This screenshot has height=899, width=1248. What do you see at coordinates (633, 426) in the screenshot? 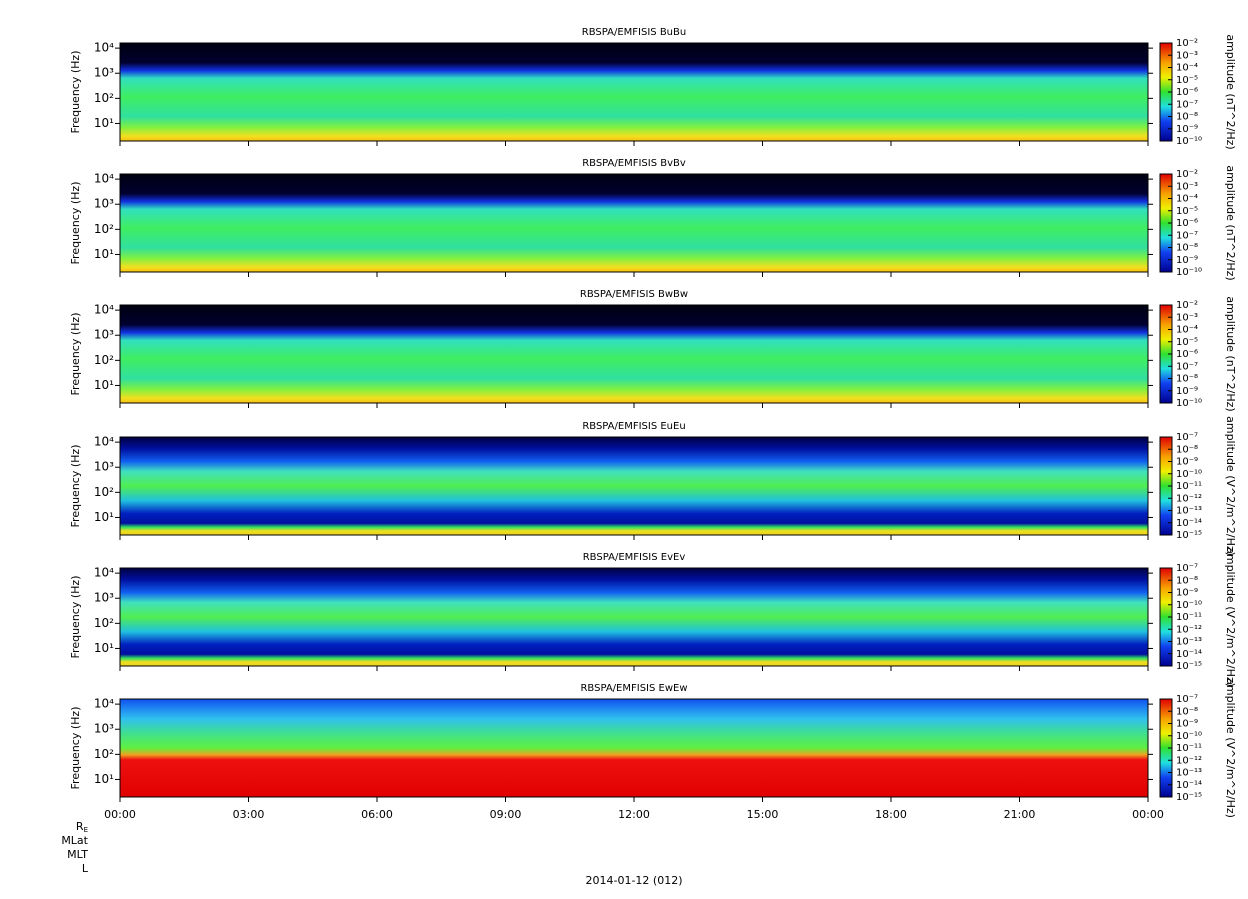
I see `panel-title: RBSPA/EMFISIS EuEu` at bounding box center [633, 426].